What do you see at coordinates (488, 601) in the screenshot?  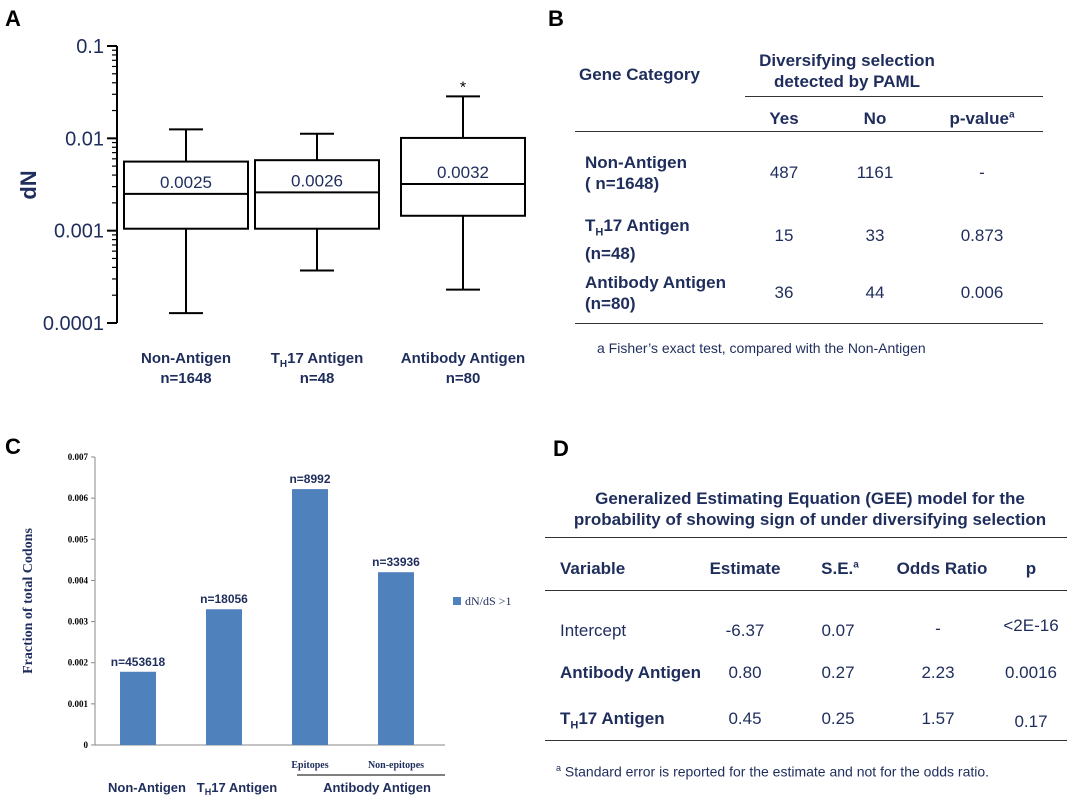 I see `legend-label: dN/dS >1` at bounding box center [488, 601].